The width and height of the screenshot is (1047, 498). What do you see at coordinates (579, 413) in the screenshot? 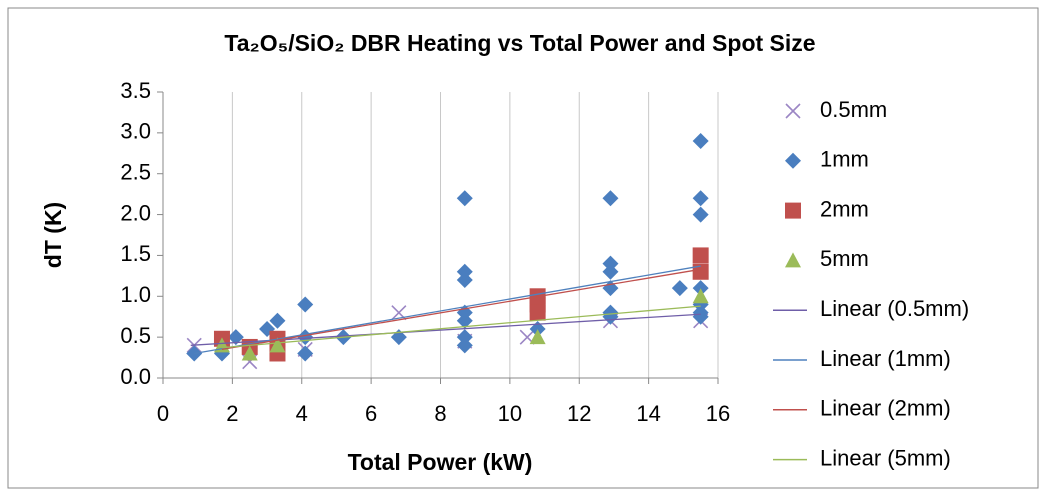
I see `x-tick-label: 12` at bounding box center [579, 413].